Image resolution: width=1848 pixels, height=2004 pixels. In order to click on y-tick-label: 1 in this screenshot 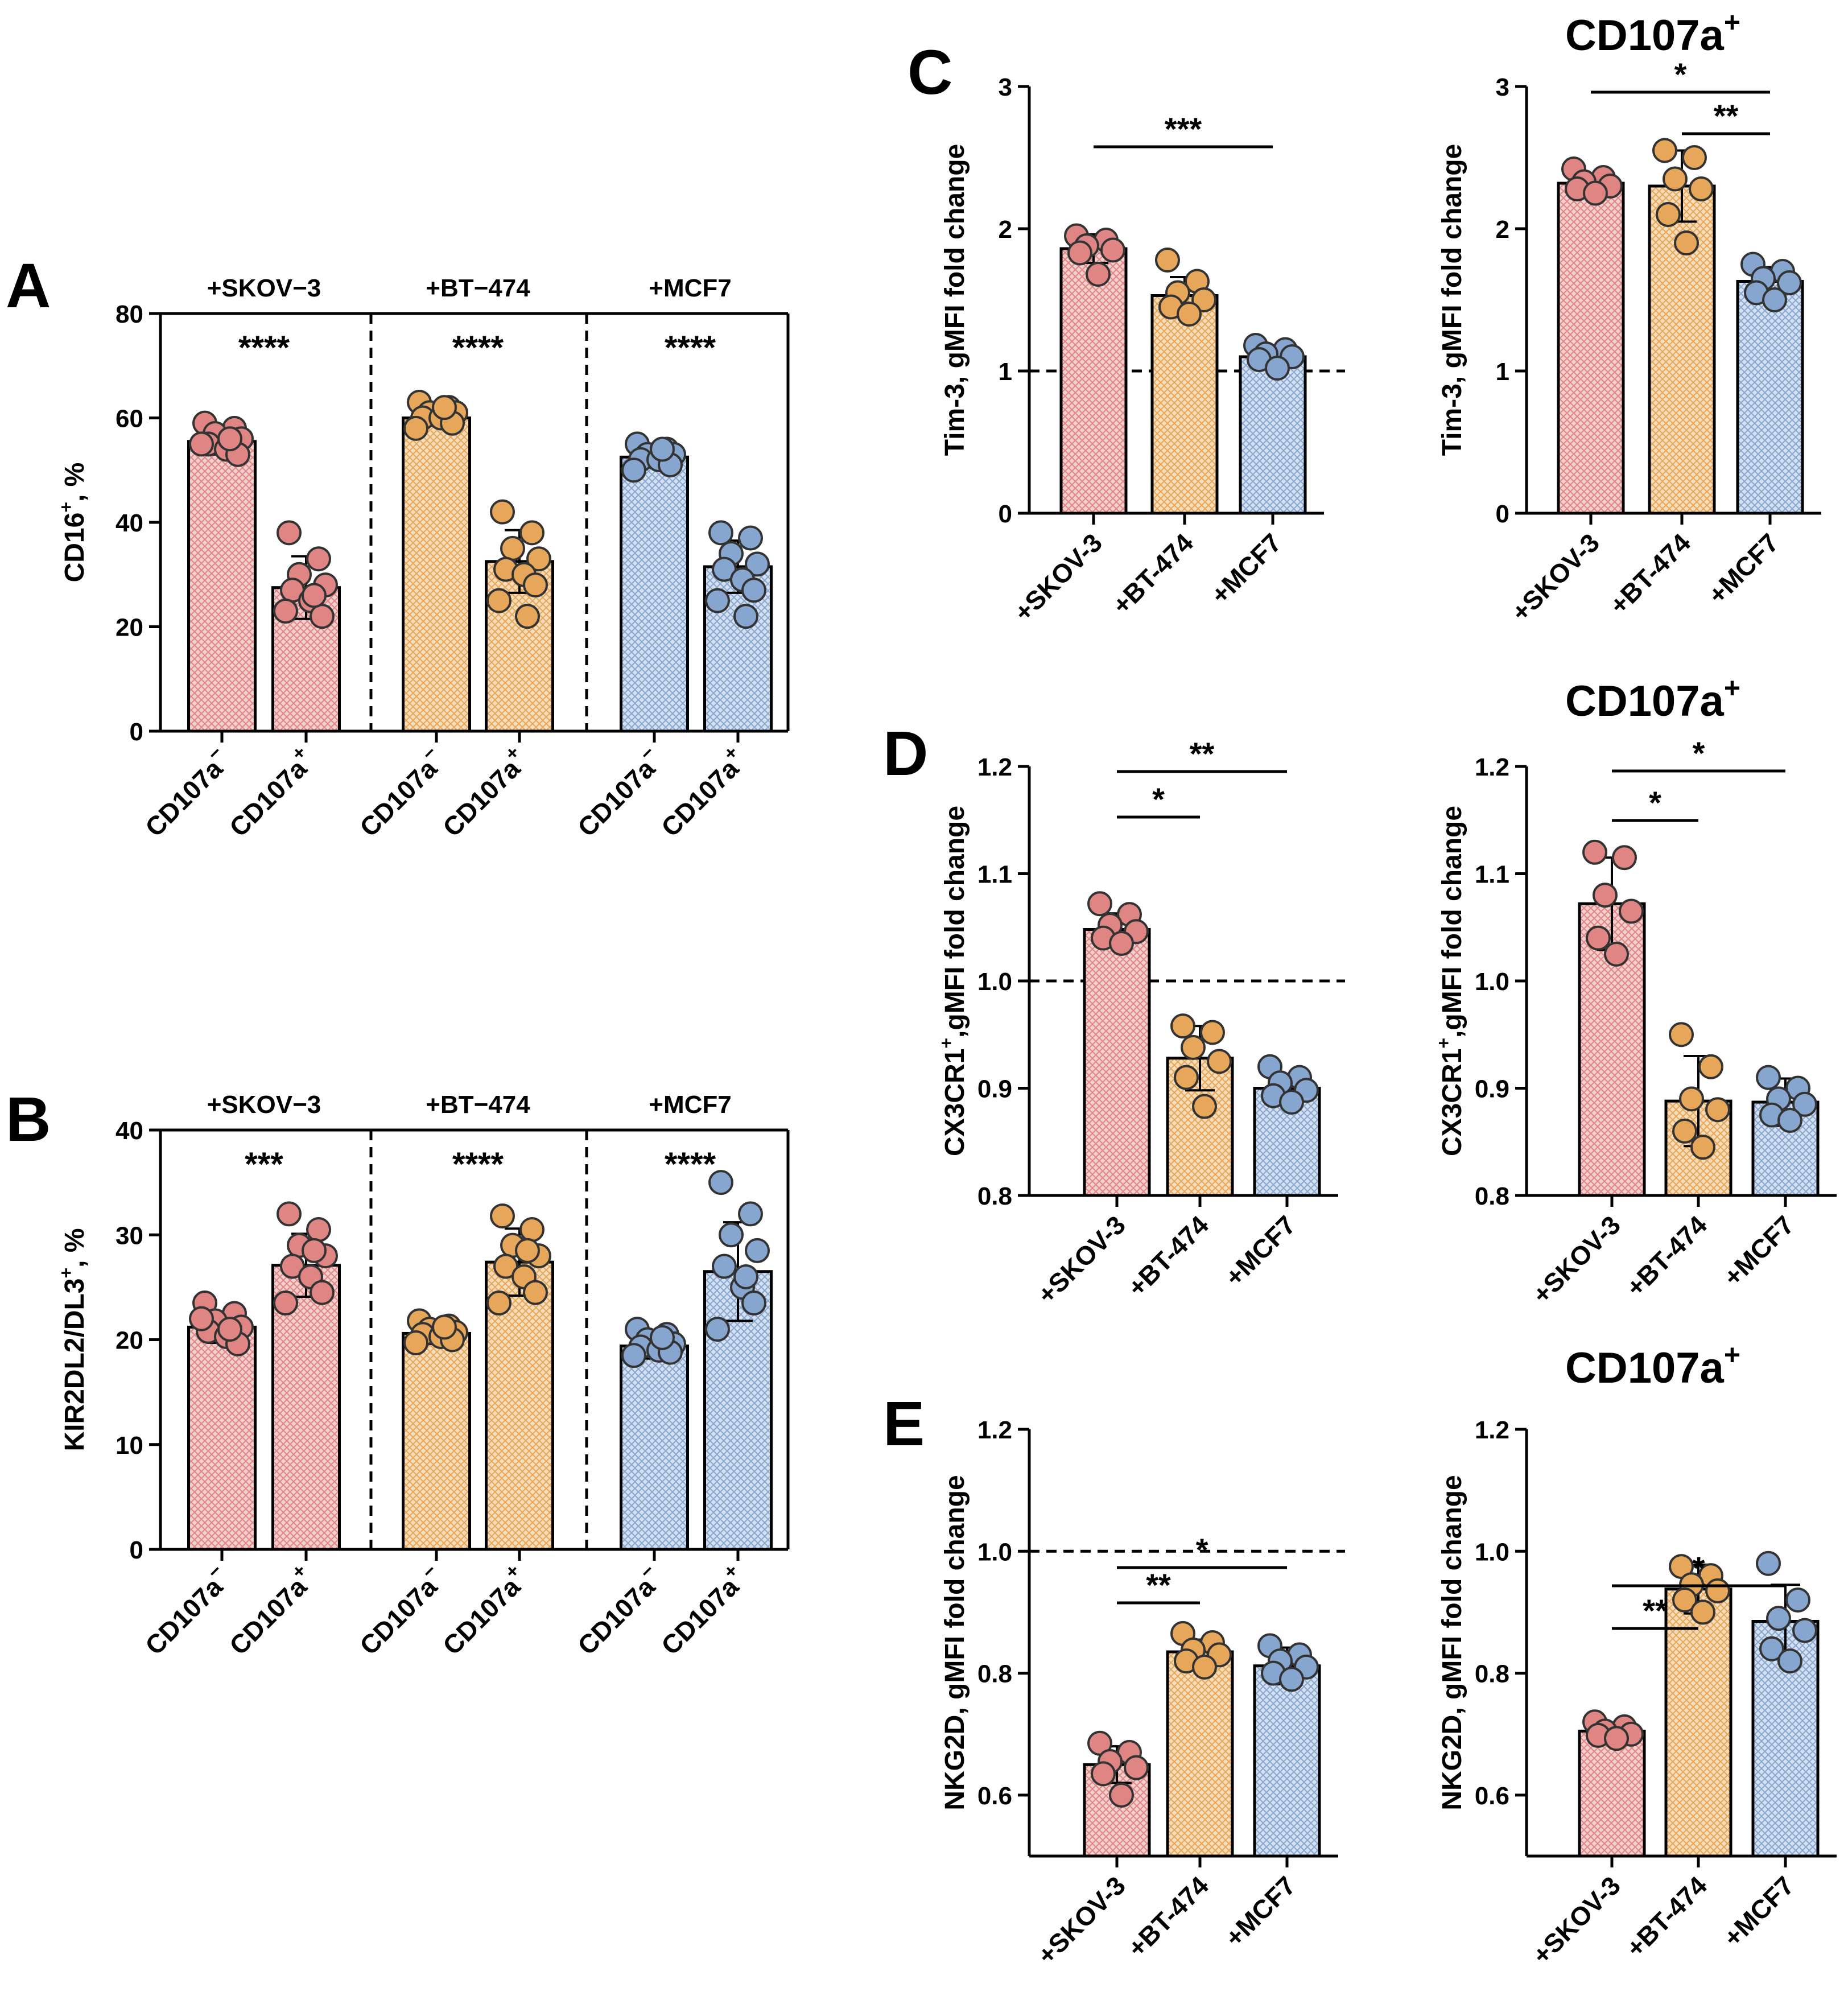, I will do `click(1005, 372)`.